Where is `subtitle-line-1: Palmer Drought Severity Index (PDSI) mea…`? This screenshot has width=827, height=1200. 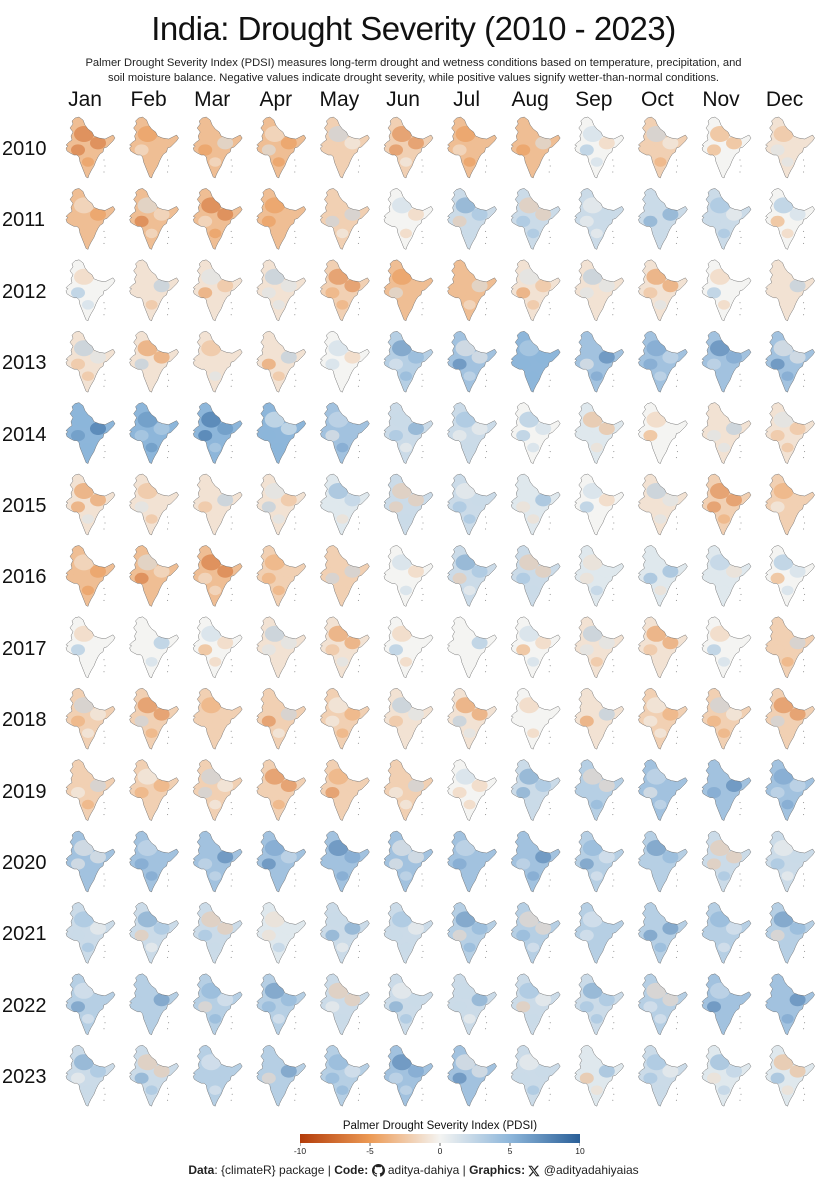 subtitle-line-1: Palmer Drought Severity Index (PDSI) mea… is located at coordinates (413, 63).